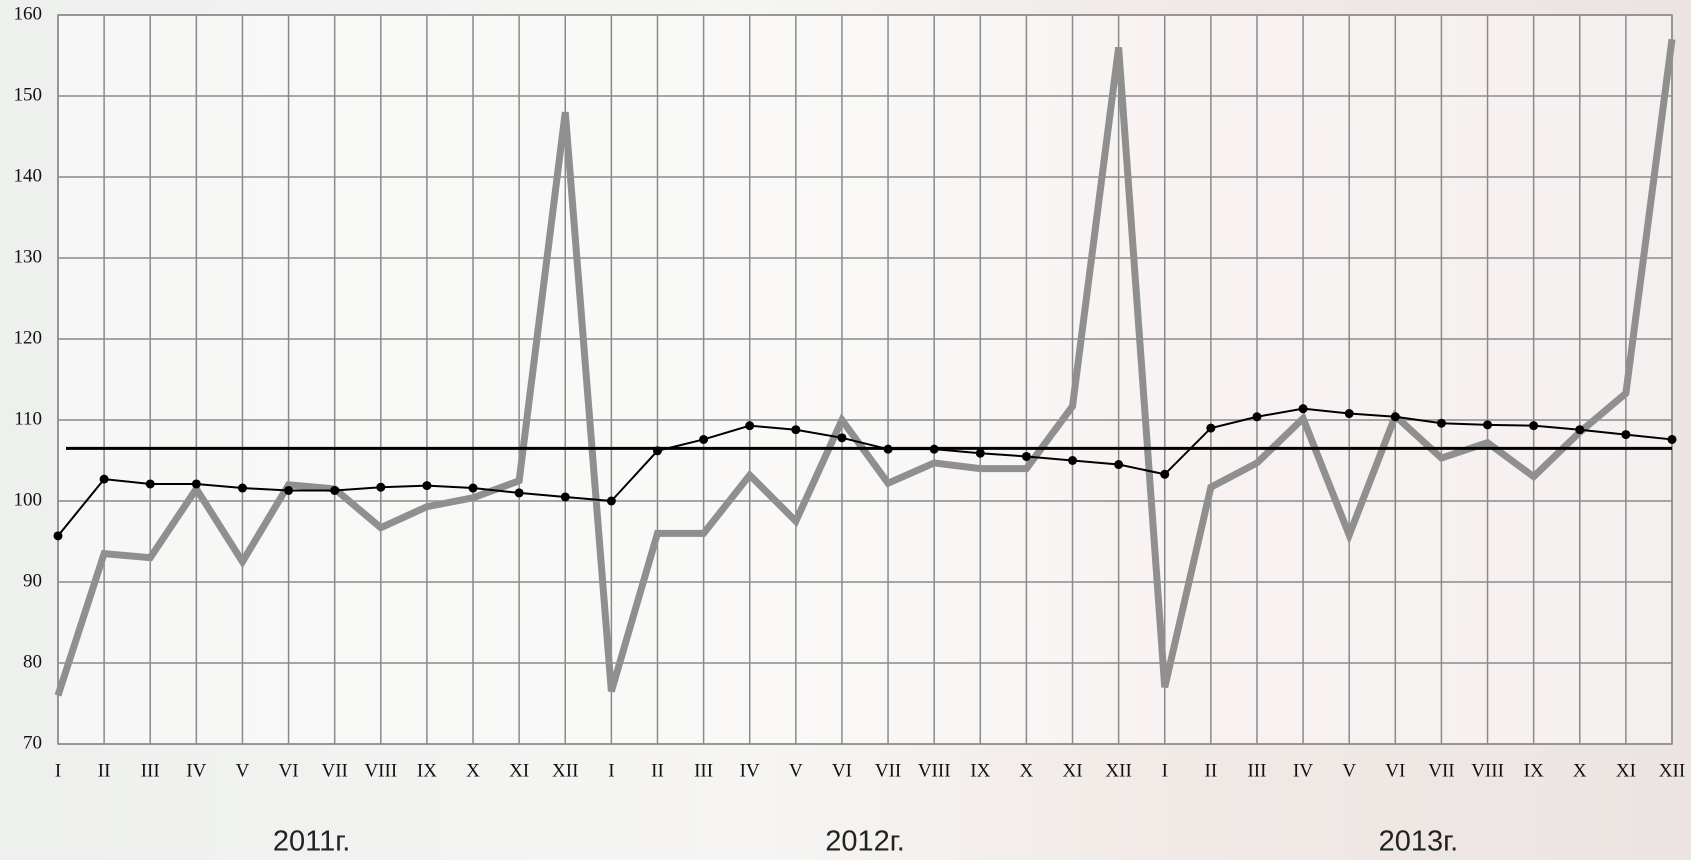  Describe the element at coordinates (28, 337) in the screenshot. I see `y-tick-label: 120` at that location.